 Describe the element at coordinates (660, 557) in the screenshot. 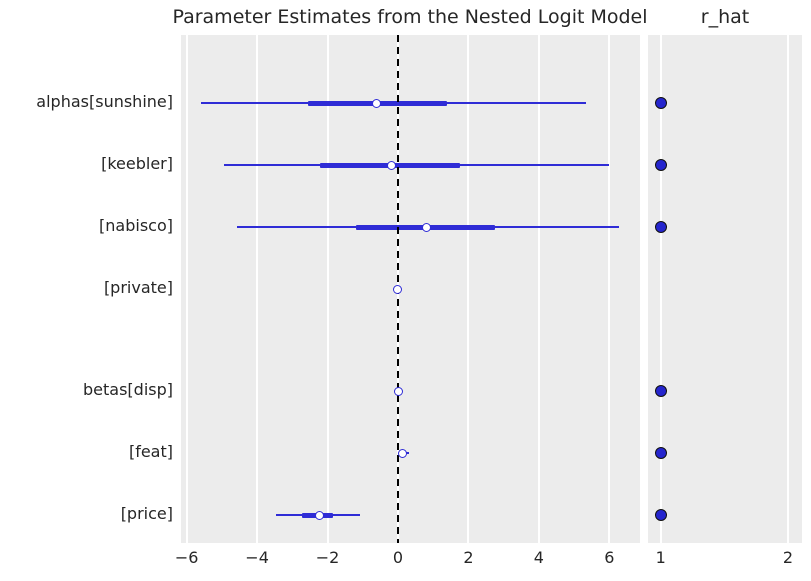

I see `x-tick-label: 1` at that location.